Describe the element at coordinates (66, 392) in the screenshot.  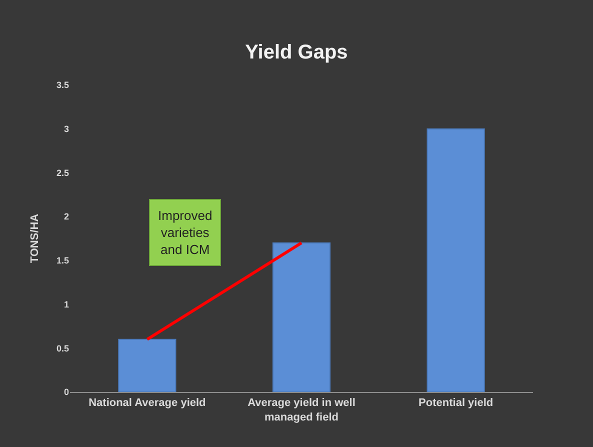
I see `y-tick-label: 0` at that location.